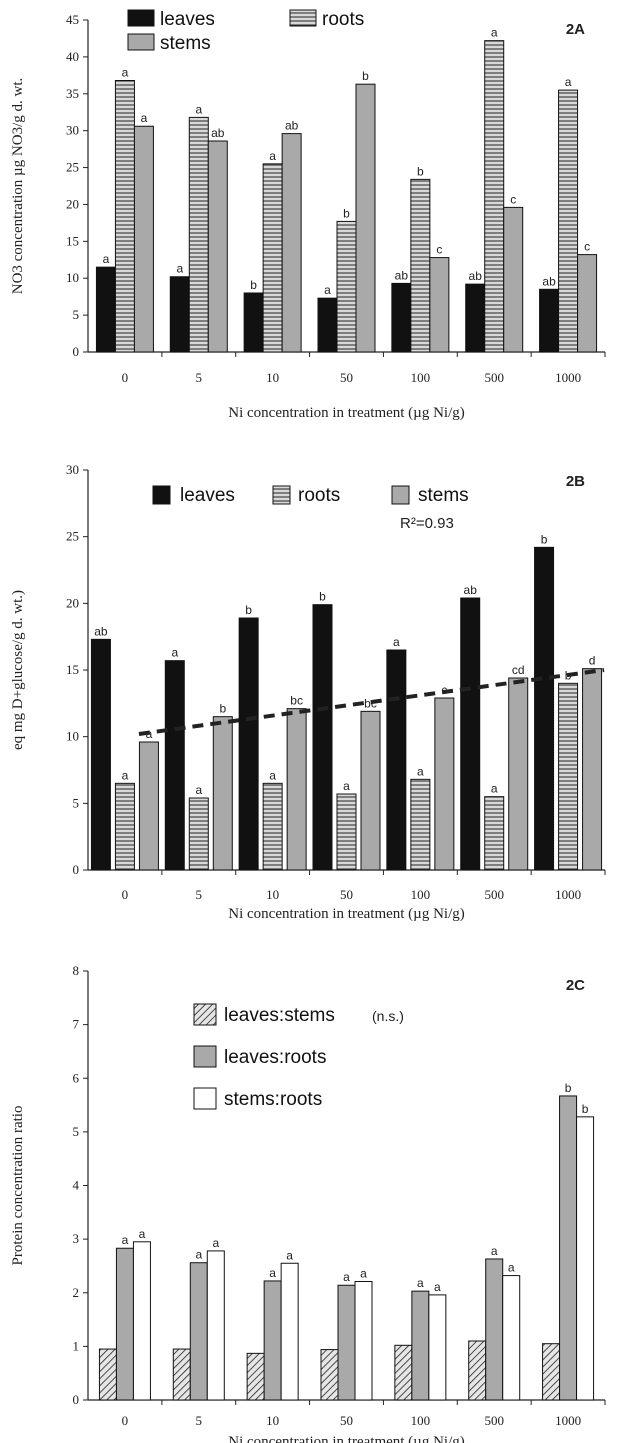  I want to click on y-tick-label: 20, so click(72, 602).